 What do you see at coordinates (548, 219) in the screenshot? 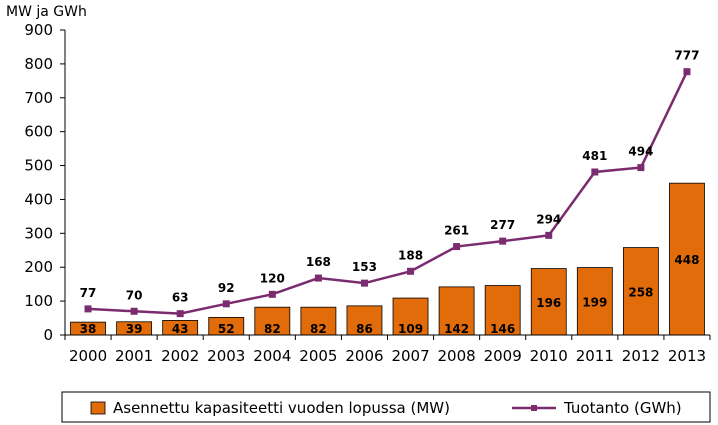
I see `point-value-label: 294` at bounding box center [548, 219].